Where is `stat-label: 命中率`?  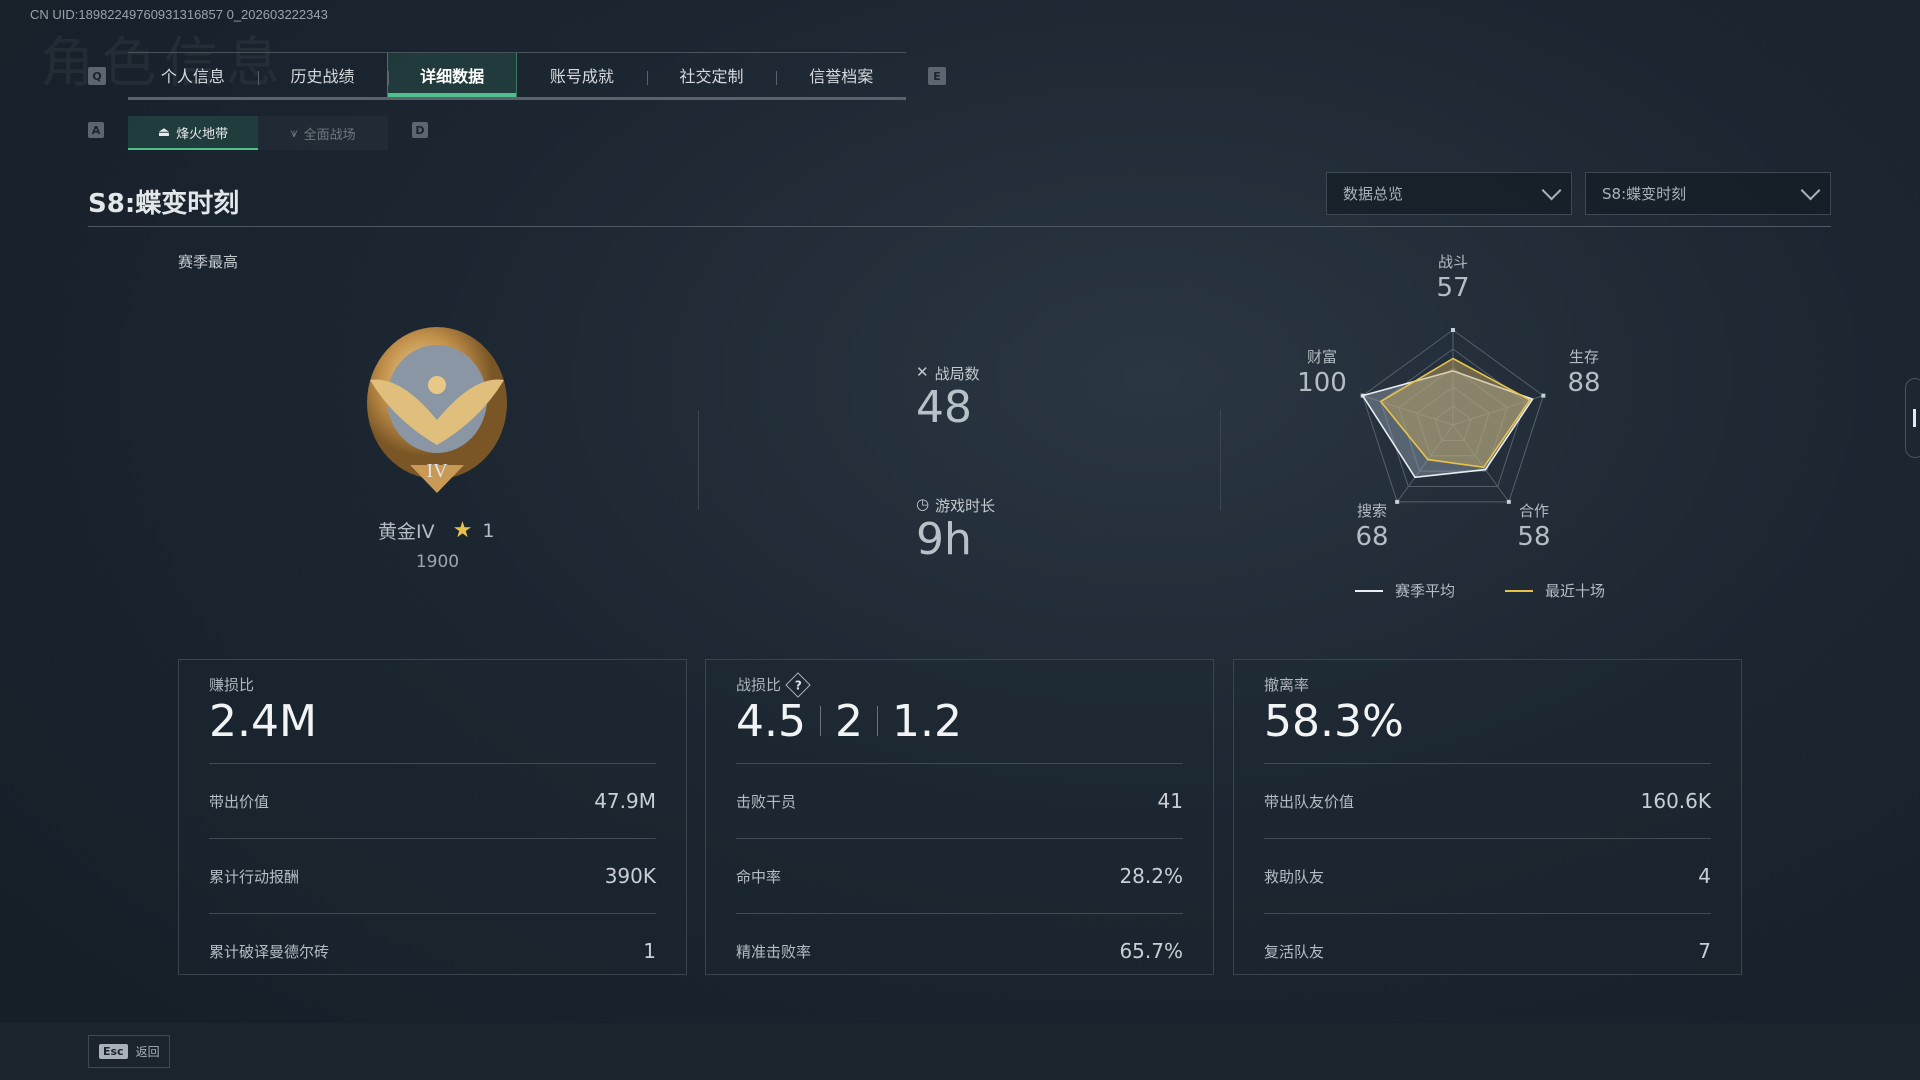
stat-label: 命中率 is located at coordinates (759, 876).